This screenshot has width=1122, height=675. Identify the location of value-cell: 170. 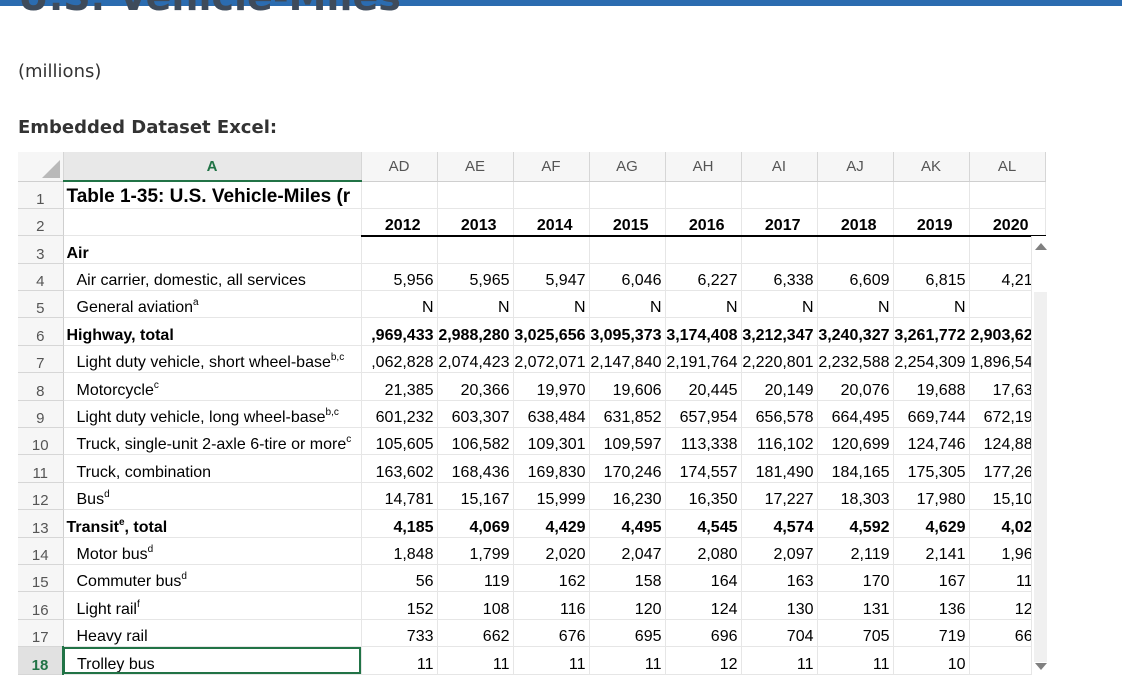
(855, 578).